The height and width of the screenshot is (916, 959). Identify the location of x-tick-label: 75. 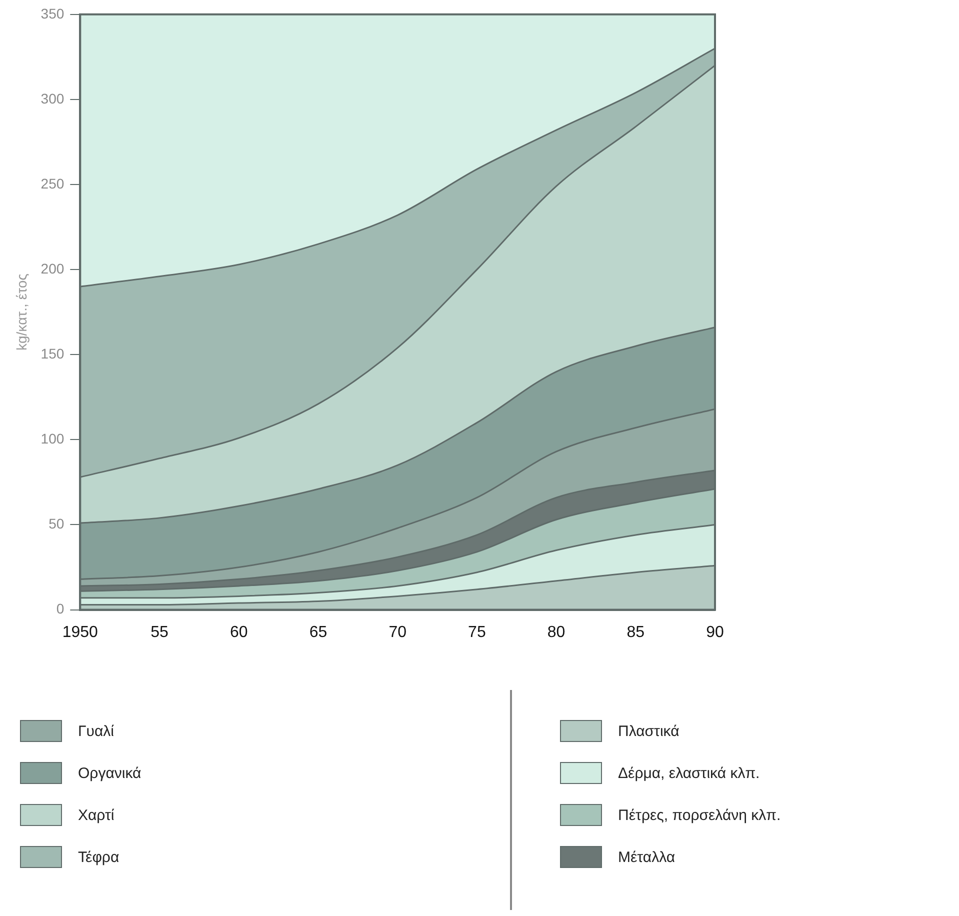
(477, 632).